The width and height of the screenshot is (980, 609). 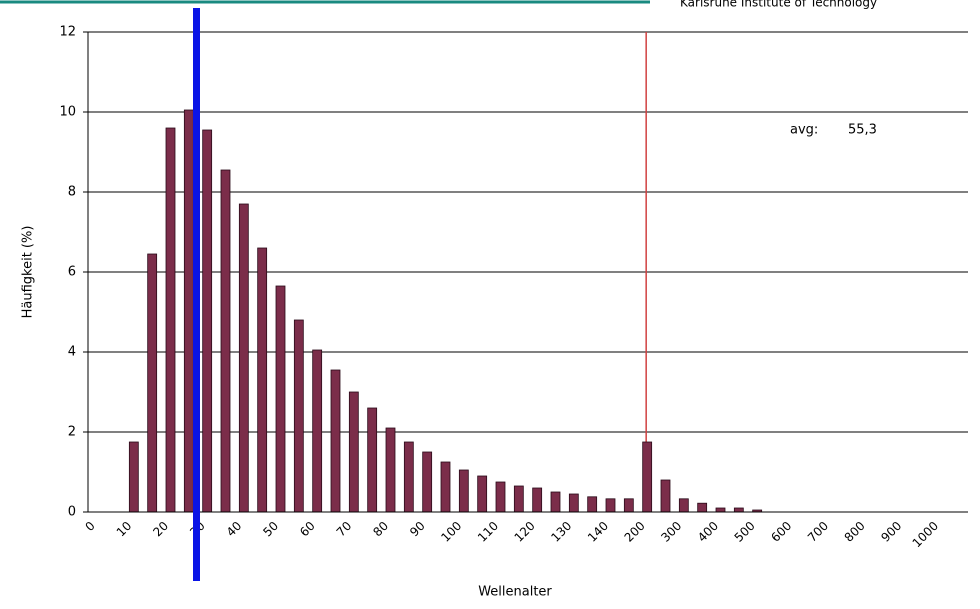 I want to click on x-axis-label: Wellenalter, so click(x=515, y=592).